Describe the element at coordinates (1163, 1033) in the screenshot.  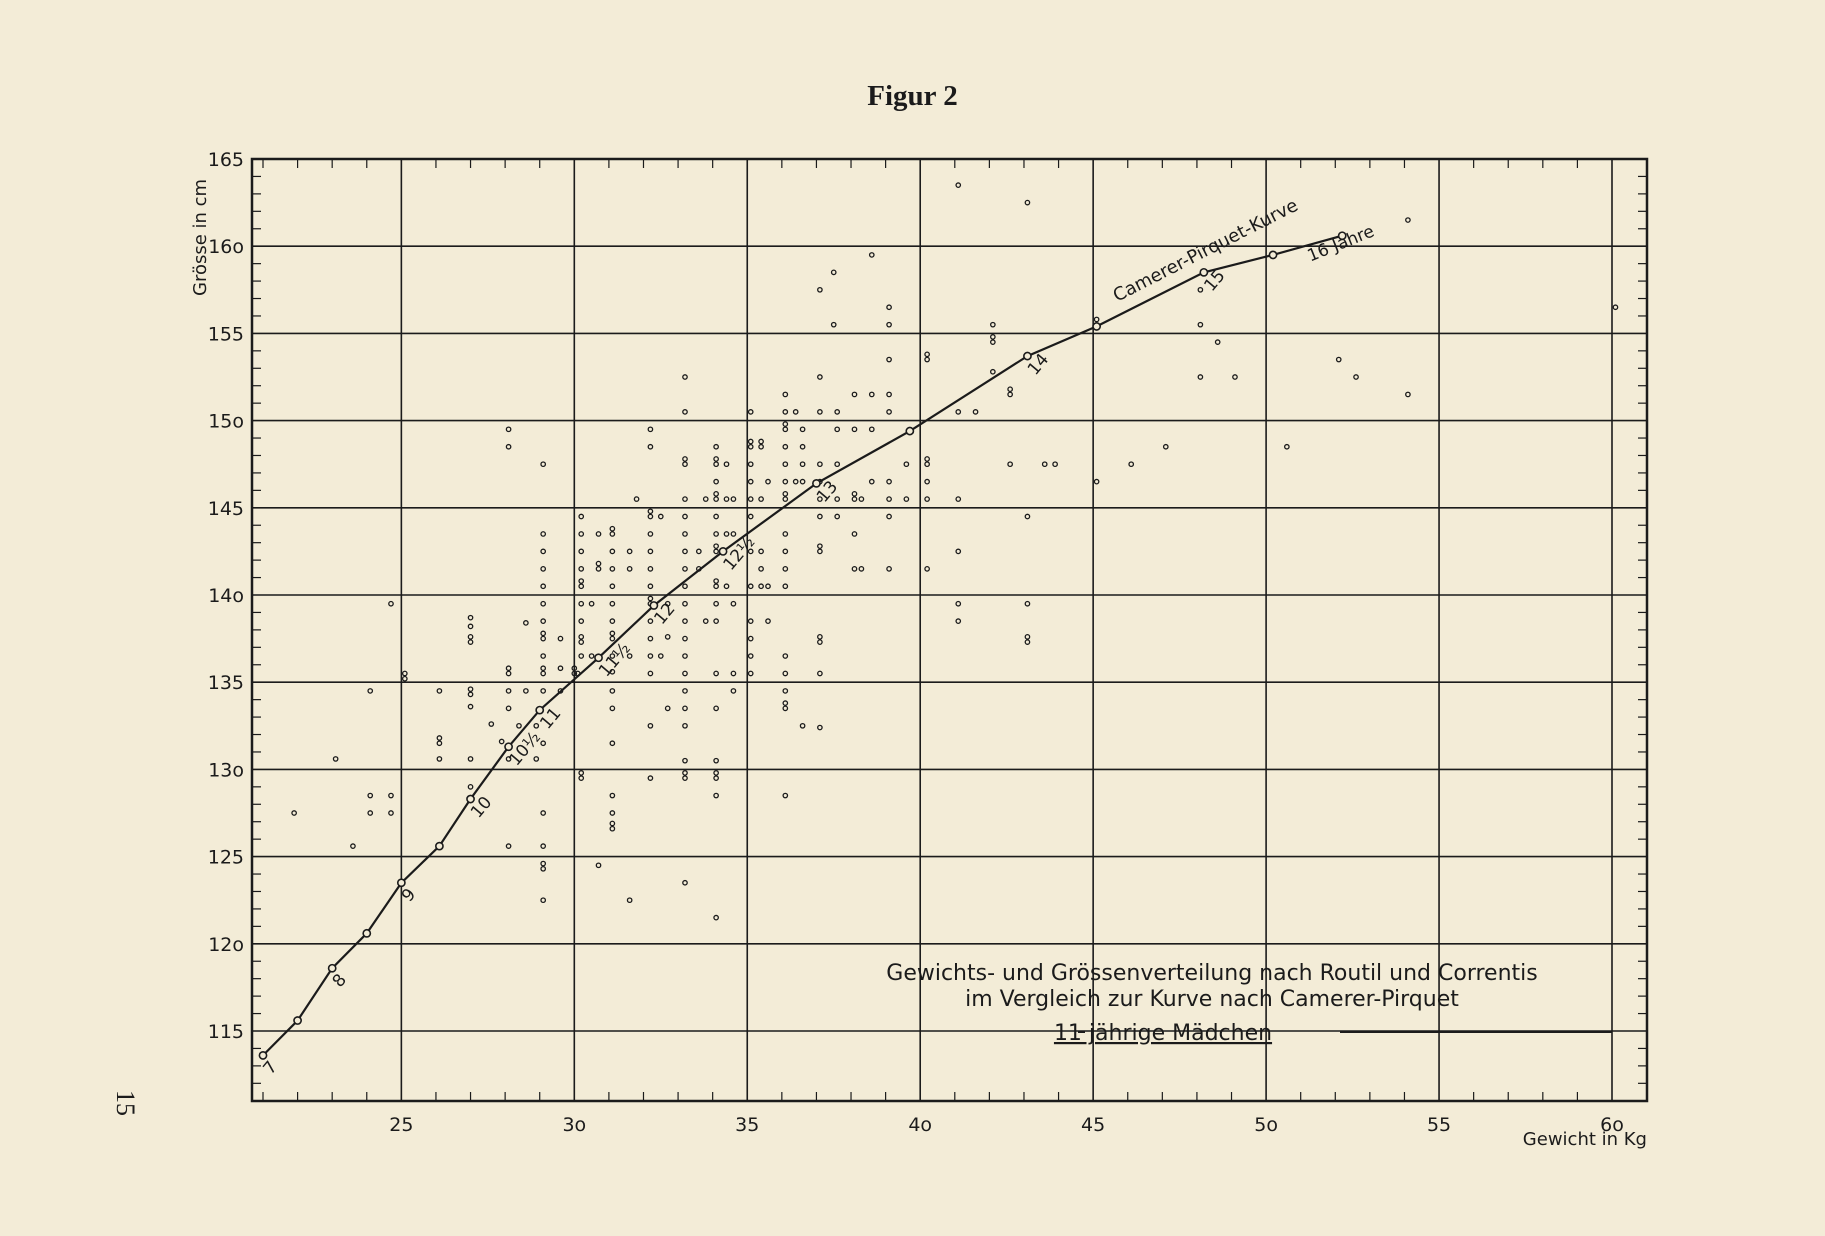
I see `caption-line-3: 11 jährige Mädchen` at that location.